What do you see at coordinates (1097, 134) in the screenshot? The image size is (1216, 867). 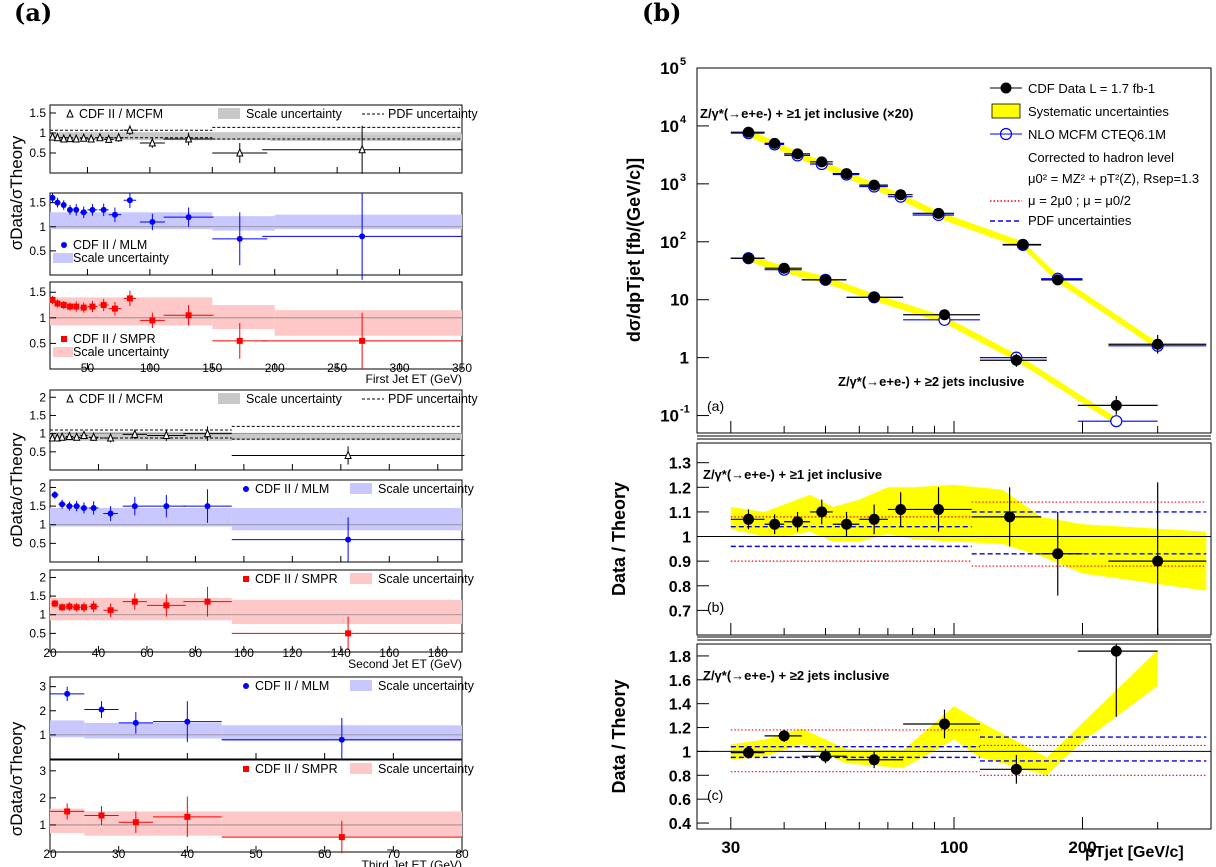 I see `legend-nlo-label: NLO MCFM CTEQ6.1M` at bounding box center [1097, 134].